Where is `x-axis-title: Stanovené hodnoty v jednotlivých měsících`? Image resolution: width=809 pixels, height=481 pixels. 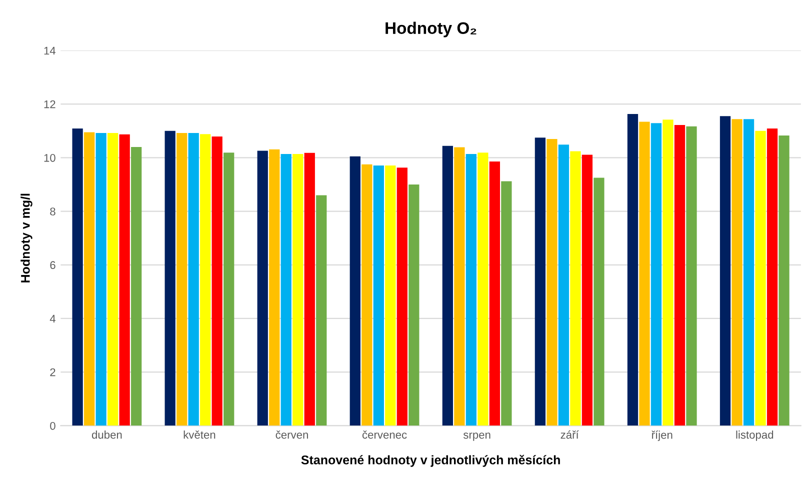
x-axis-title: Stanovené hodnoty v jednotlivých měsících is located at coordinates (430, 460).